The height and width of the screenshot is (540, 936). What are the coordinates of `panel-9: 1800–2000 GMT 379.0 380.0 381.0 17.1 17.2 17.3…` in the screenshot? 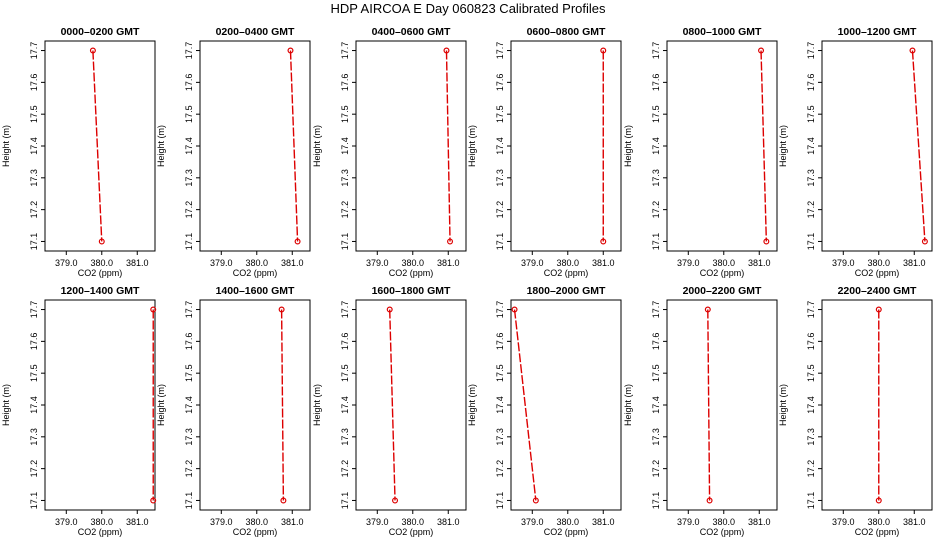 It's located at (544, 411).